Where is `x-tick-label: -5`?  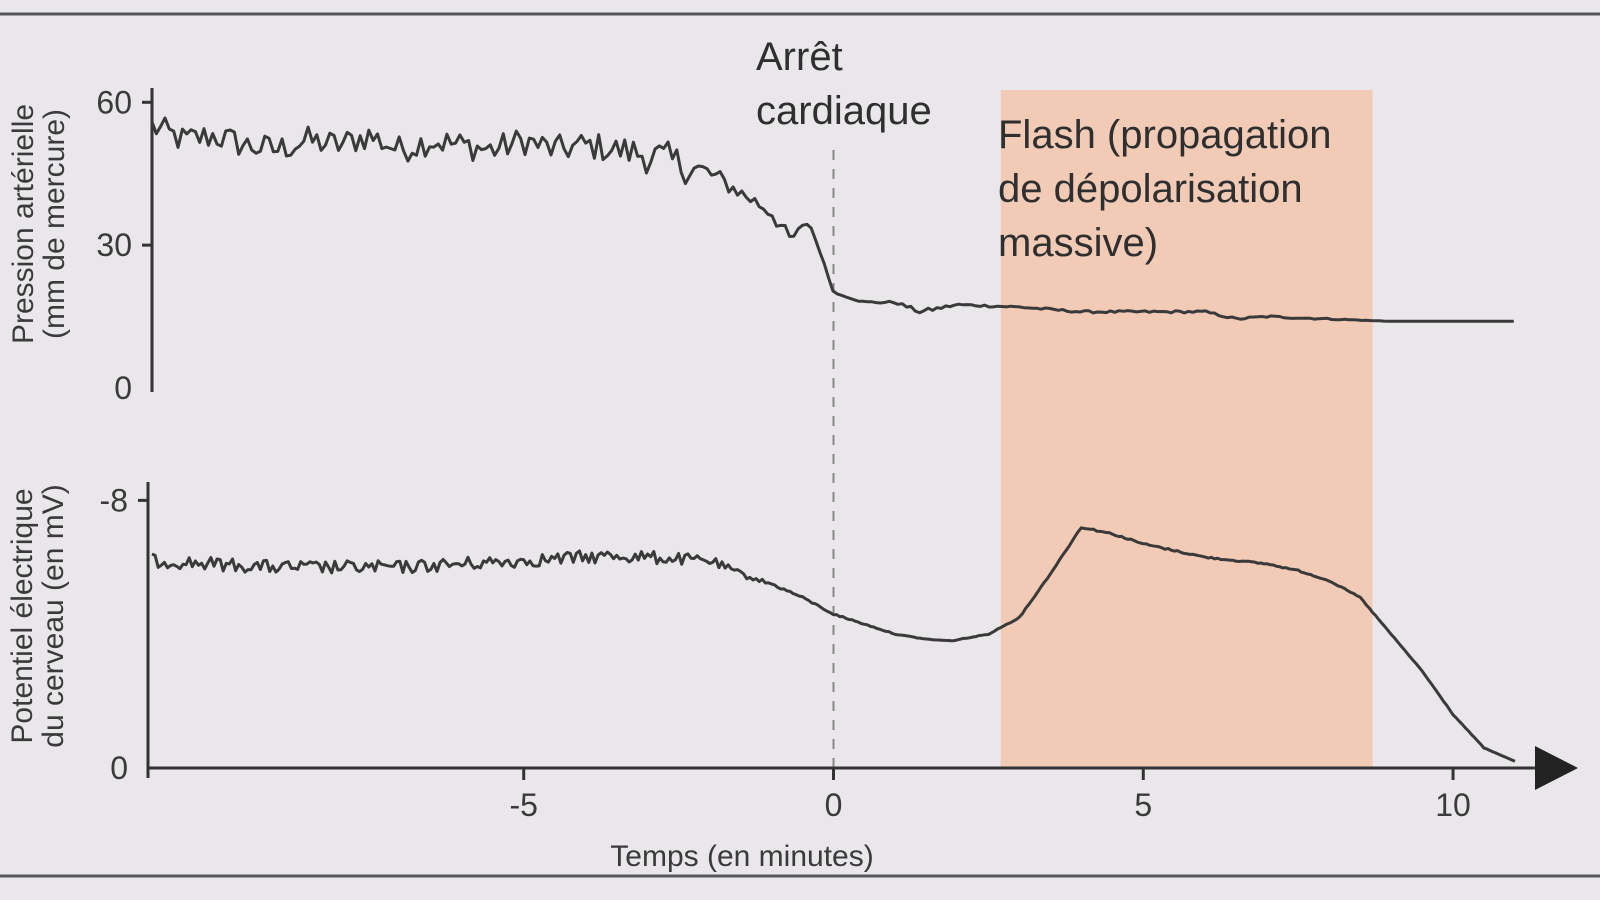
x-tick-label: -5 is located at coordinates (524, 805).